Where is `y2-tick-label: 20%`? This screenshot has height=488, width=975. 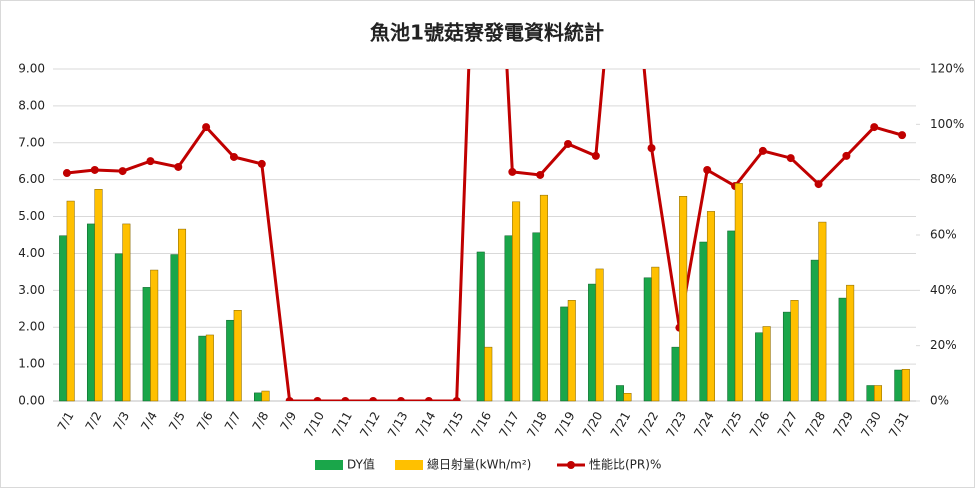
y2-tick-label: 20% is located at coordinates (943, 345).